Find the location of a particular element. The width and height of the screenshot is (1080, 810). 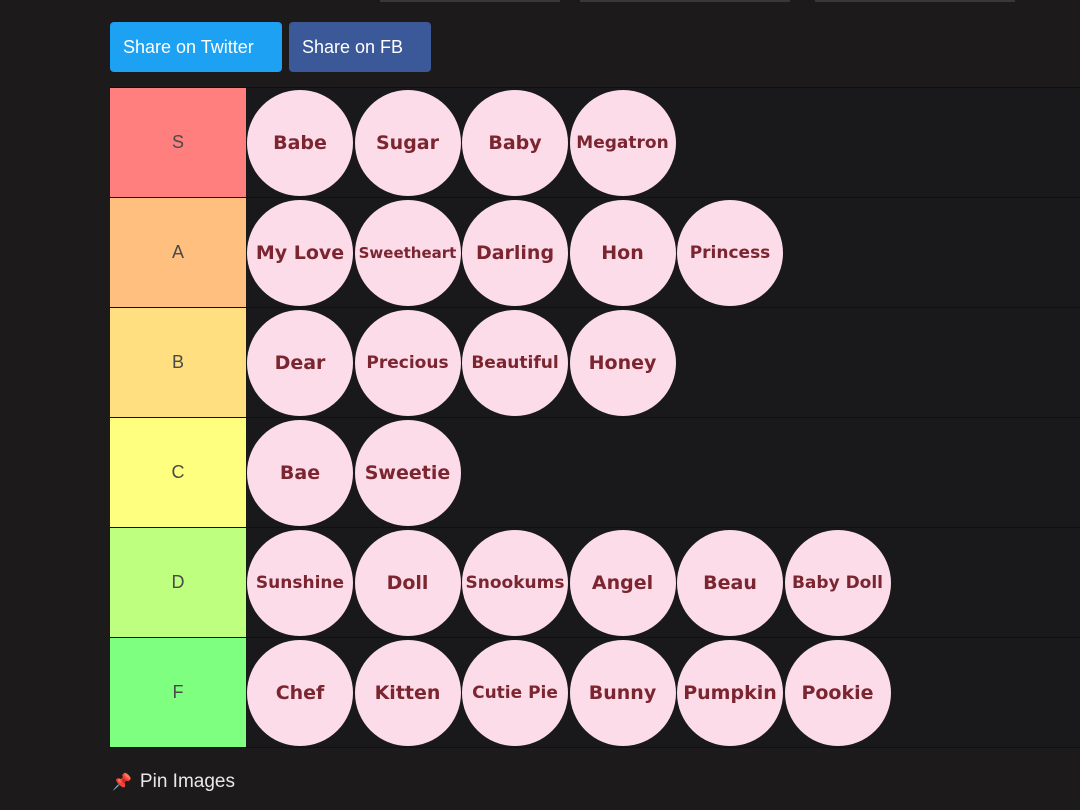

tier-item-chip: Bae is located at coordinates (300, 472).